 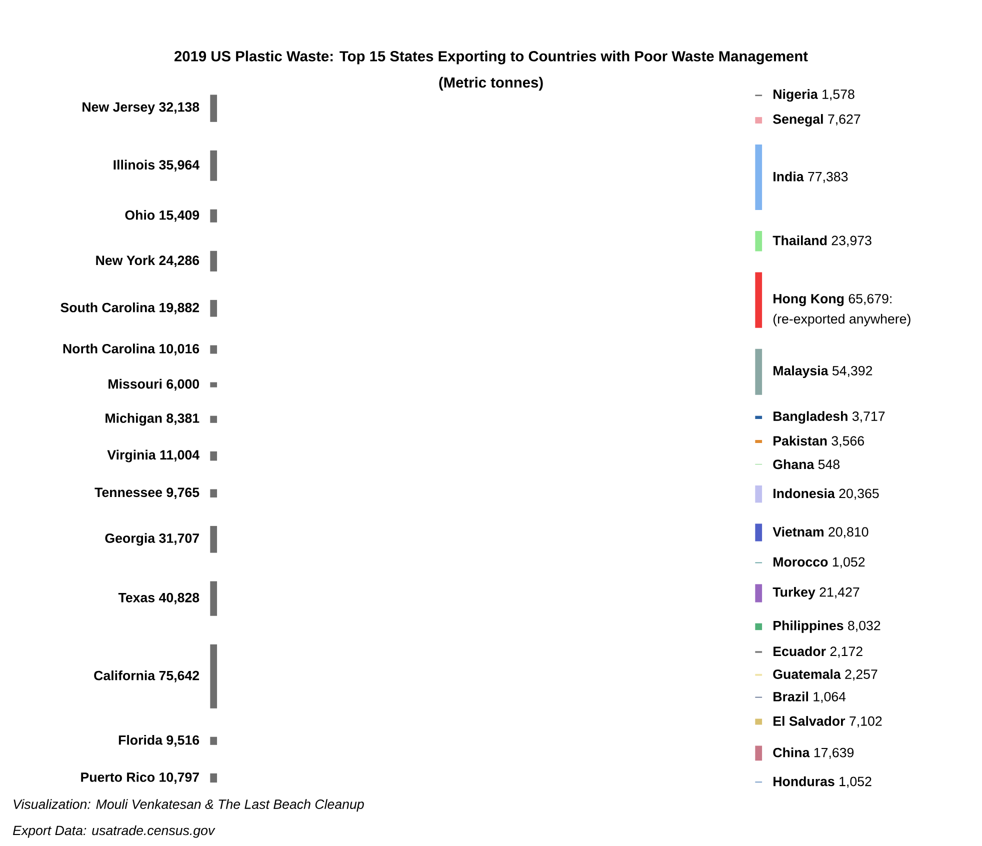 I want to click on category-label: Nigeria, so click(x=796, y=95).